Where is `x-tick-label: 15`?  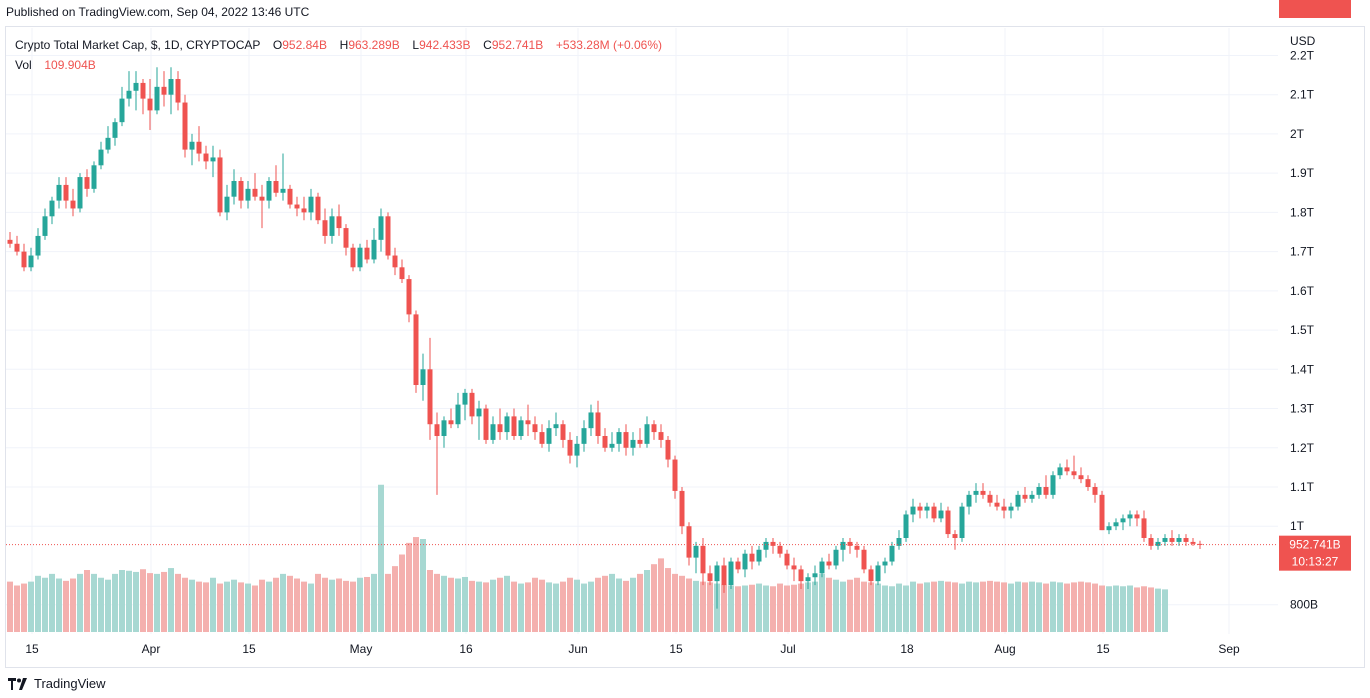 x-tick-label: 15 is located at coordinates (249, 649).